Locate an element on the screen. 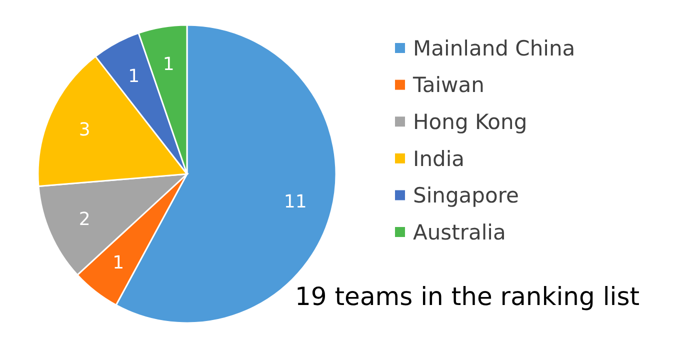 The image size is (681, 343). legend-label: Australia is located at coordinates (459, 232).